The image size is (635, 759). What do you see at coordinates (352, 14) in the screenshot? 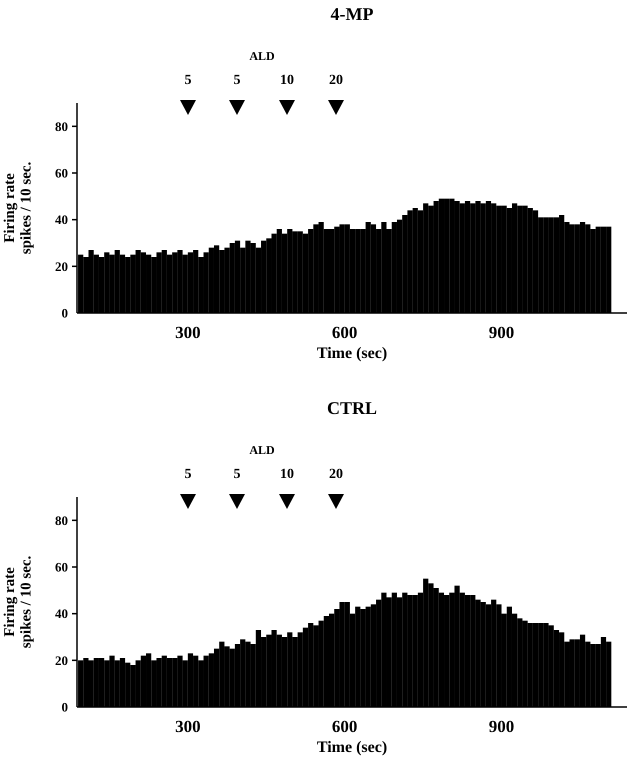
I see `chart-title: 4-MP` at bounding box center [352, 14].